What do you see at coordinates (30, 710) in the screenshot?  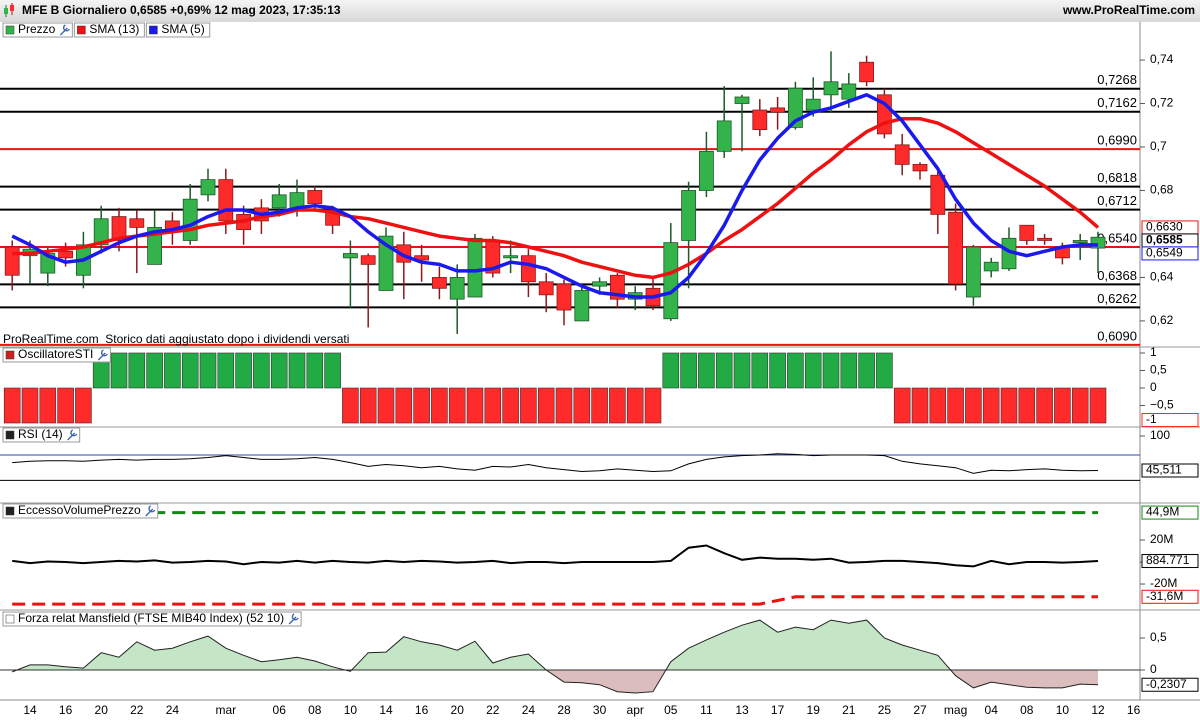 I see `x-tick-label: 14` at bounding box center [30, 710].